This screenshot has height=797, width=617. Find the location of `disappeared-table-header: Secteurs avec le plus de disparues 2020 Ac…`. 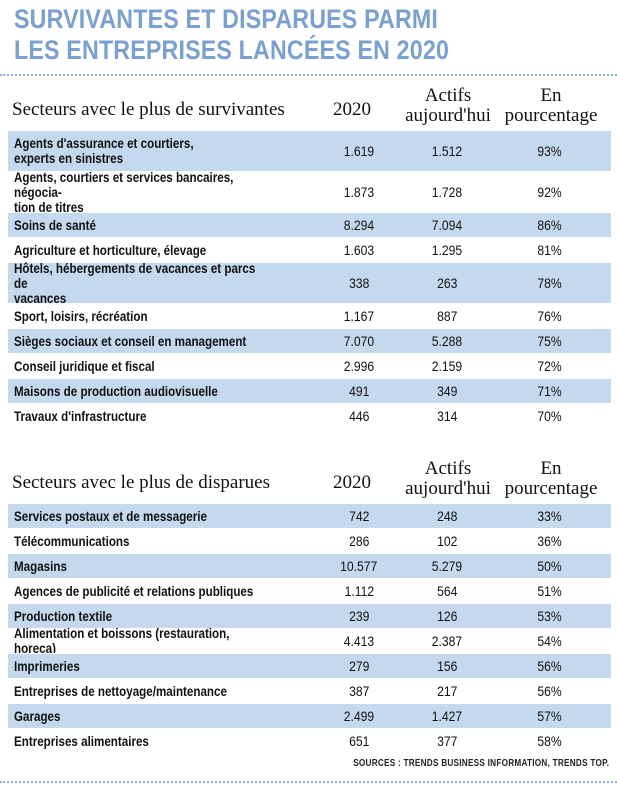

disappeared-table-header: Secteurs avec le plus de disparues 2020 Ac… is located at coordinates (309, 478).